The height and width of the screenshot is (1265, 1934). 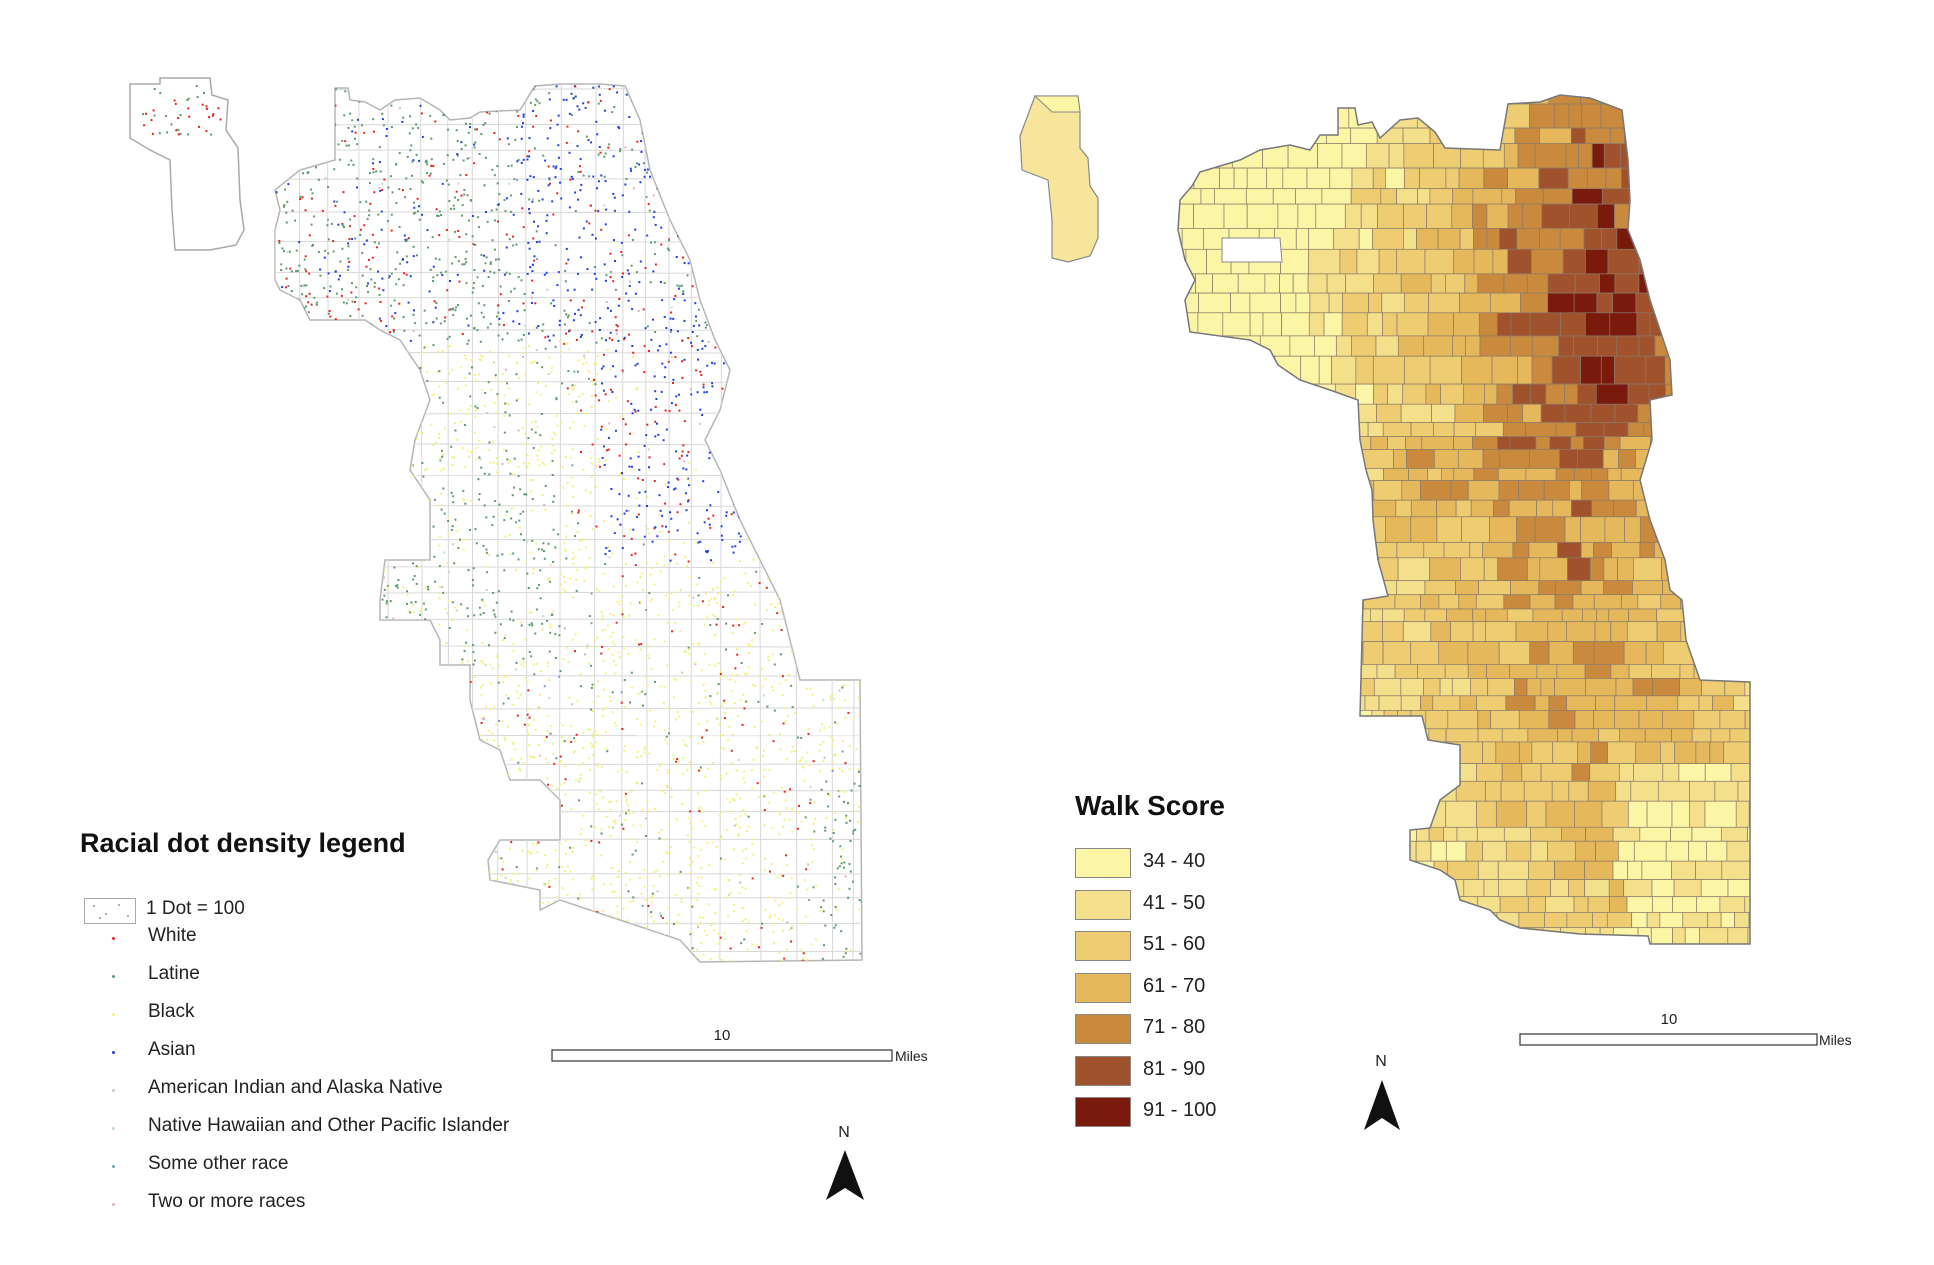 I want to click on dot-legend-label: Two or more races, so click(x=226, y=1202).